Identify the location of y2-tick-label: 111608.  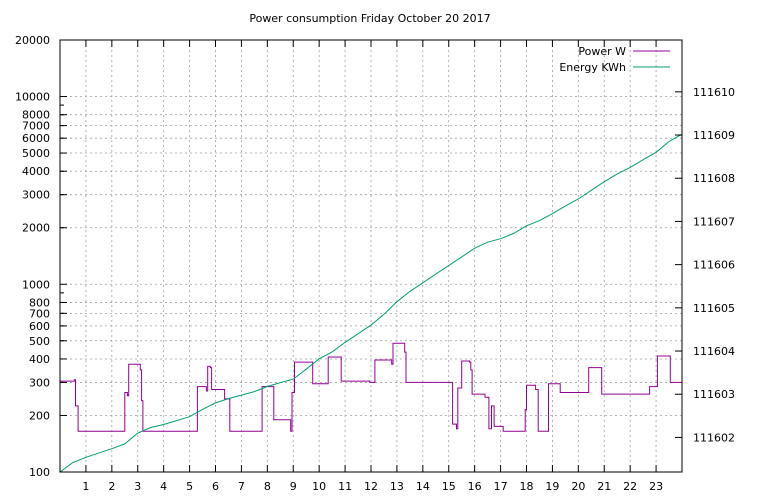
(714, 178).